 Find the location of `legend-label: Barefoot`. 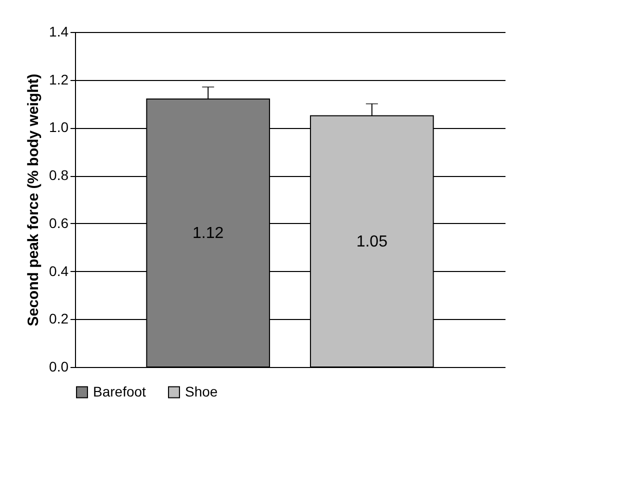

legend-label: Barefoot is located at coordinates (119, 391).